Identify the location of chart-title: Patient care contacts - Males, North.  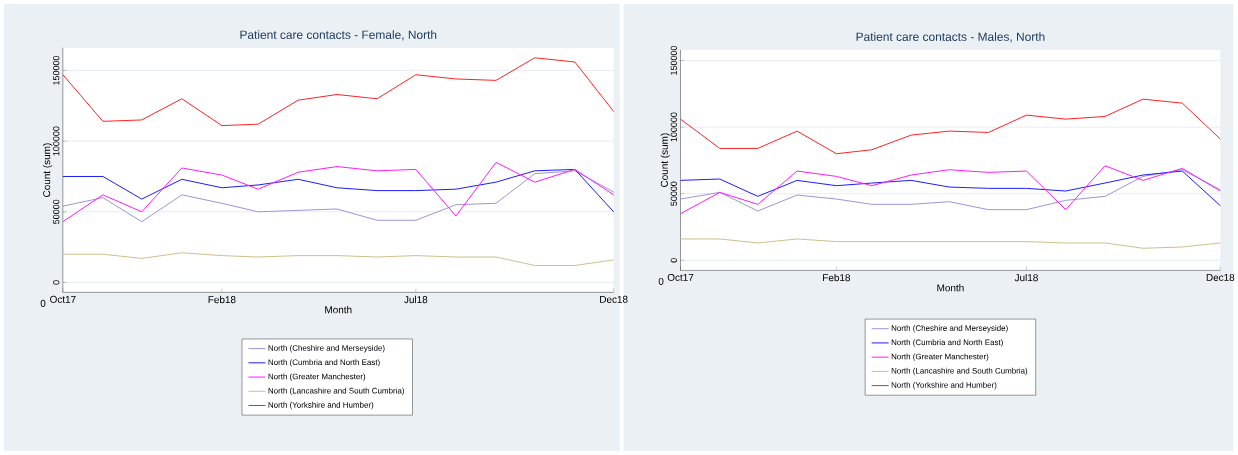
(950, 37).